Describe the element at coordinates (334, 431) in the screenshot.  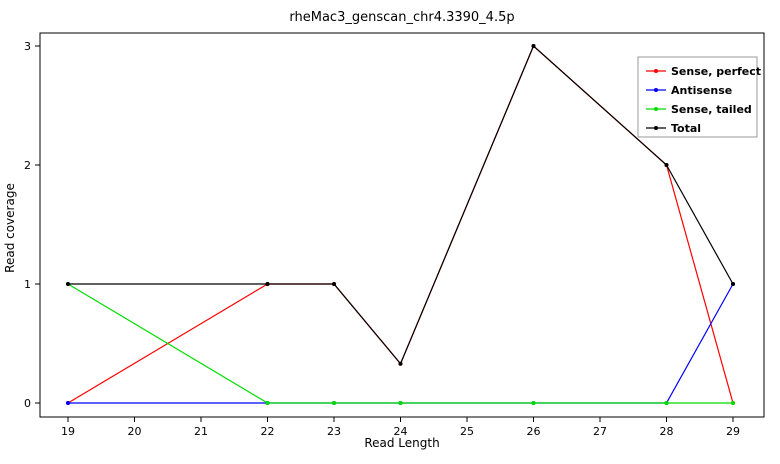
I see `x-tick-label: 23` at that location.